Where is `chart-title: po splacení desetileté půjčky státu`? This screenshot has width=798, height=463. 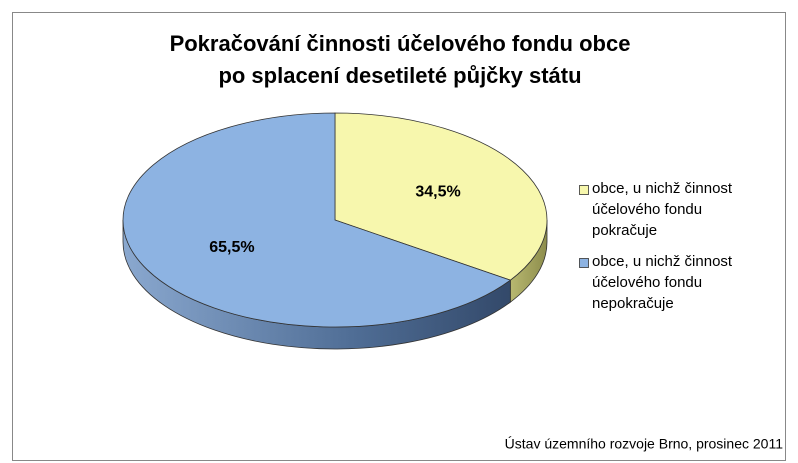 chart-title: po splacení desetileté půjčky státu is located at coordinates (399, 75).